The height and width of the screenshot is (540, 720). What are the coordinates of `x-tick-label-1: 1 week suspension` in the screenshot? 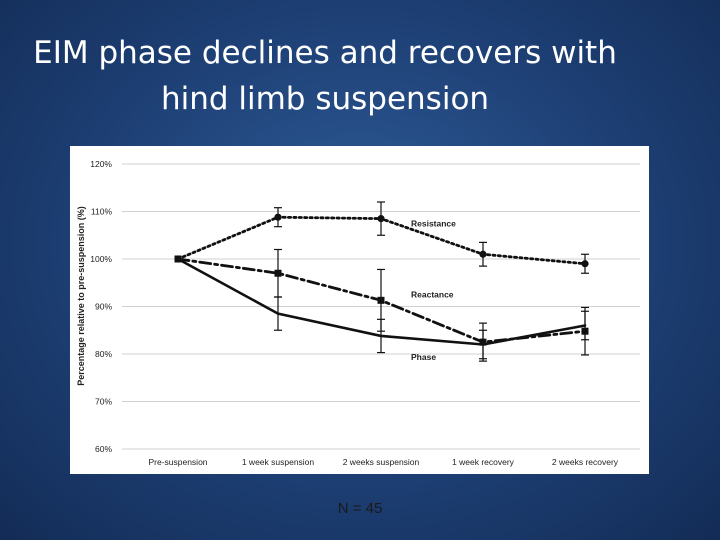 It's located at (278, 462).